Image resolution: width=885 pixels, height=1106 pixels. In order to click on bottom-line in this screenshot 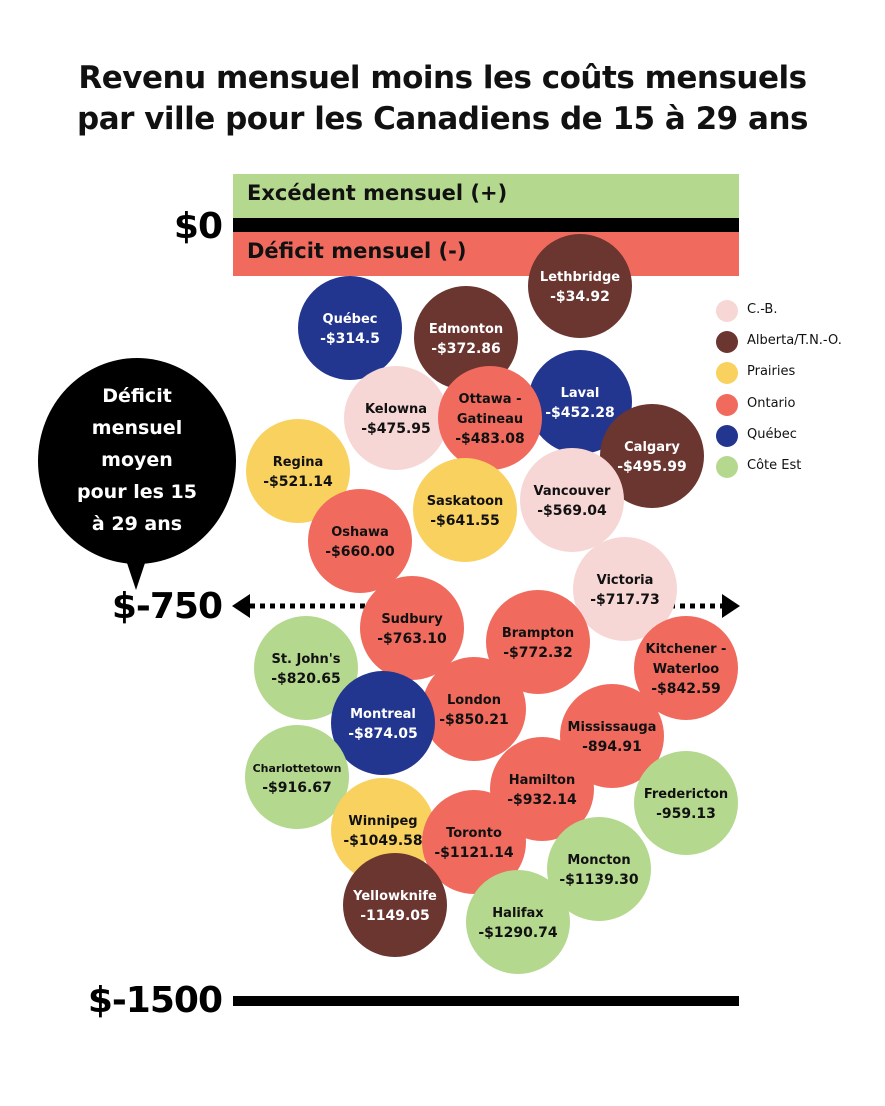, I will do `click(486, 1001)`.